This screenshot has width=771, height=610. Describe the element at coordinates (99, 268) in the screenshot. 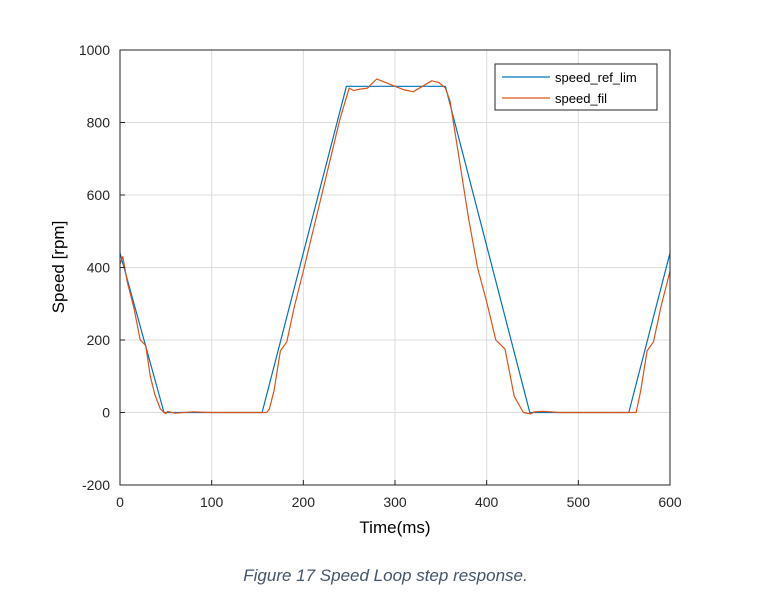

I see `y-tick-label: 400` at that location.